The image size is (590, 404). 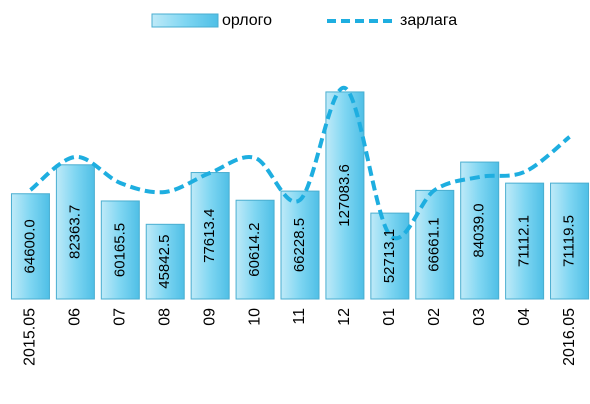 I want to click on x-tick-label: 04, so click(x=524, y=317).